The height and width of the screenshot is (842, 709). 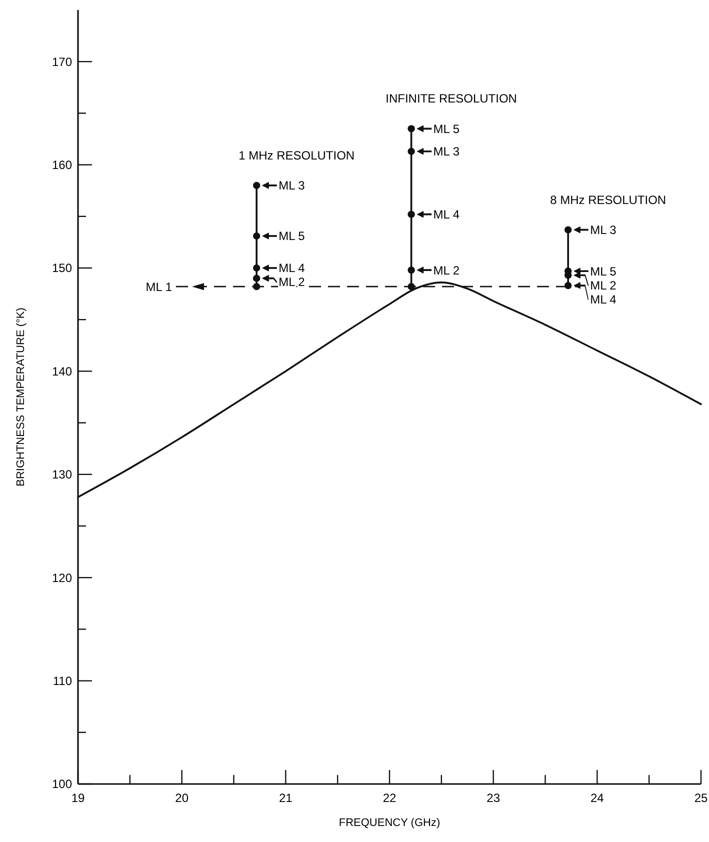 I want to click on x-tick-label: 22, so click(x=389, y=798).